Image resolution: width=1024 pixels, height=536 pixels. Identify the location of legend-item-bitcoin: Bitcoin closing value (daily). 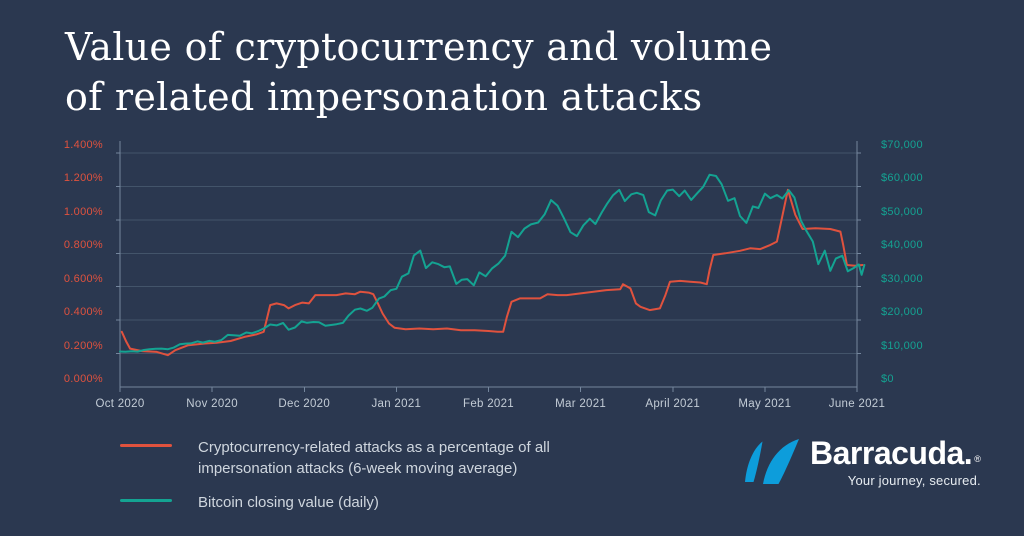
(335, 502).